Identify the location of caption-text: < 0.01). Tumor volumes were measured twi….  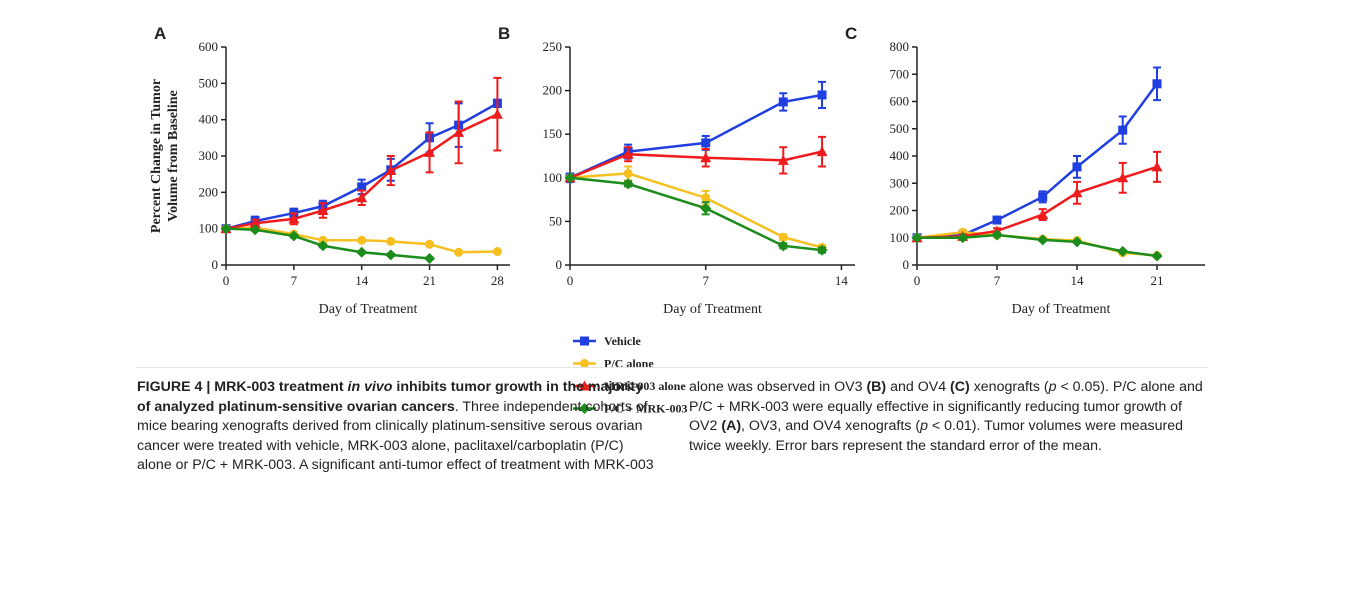
(936, 436).